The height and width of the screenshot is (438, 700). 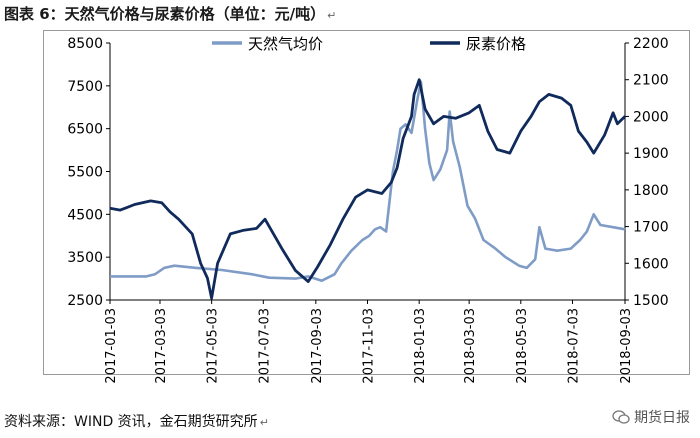 What do you see at coordinates (522, 346) in the screenshot?
I see `x-tick-label: 2018-05-03` at bounding box center [522, 346].